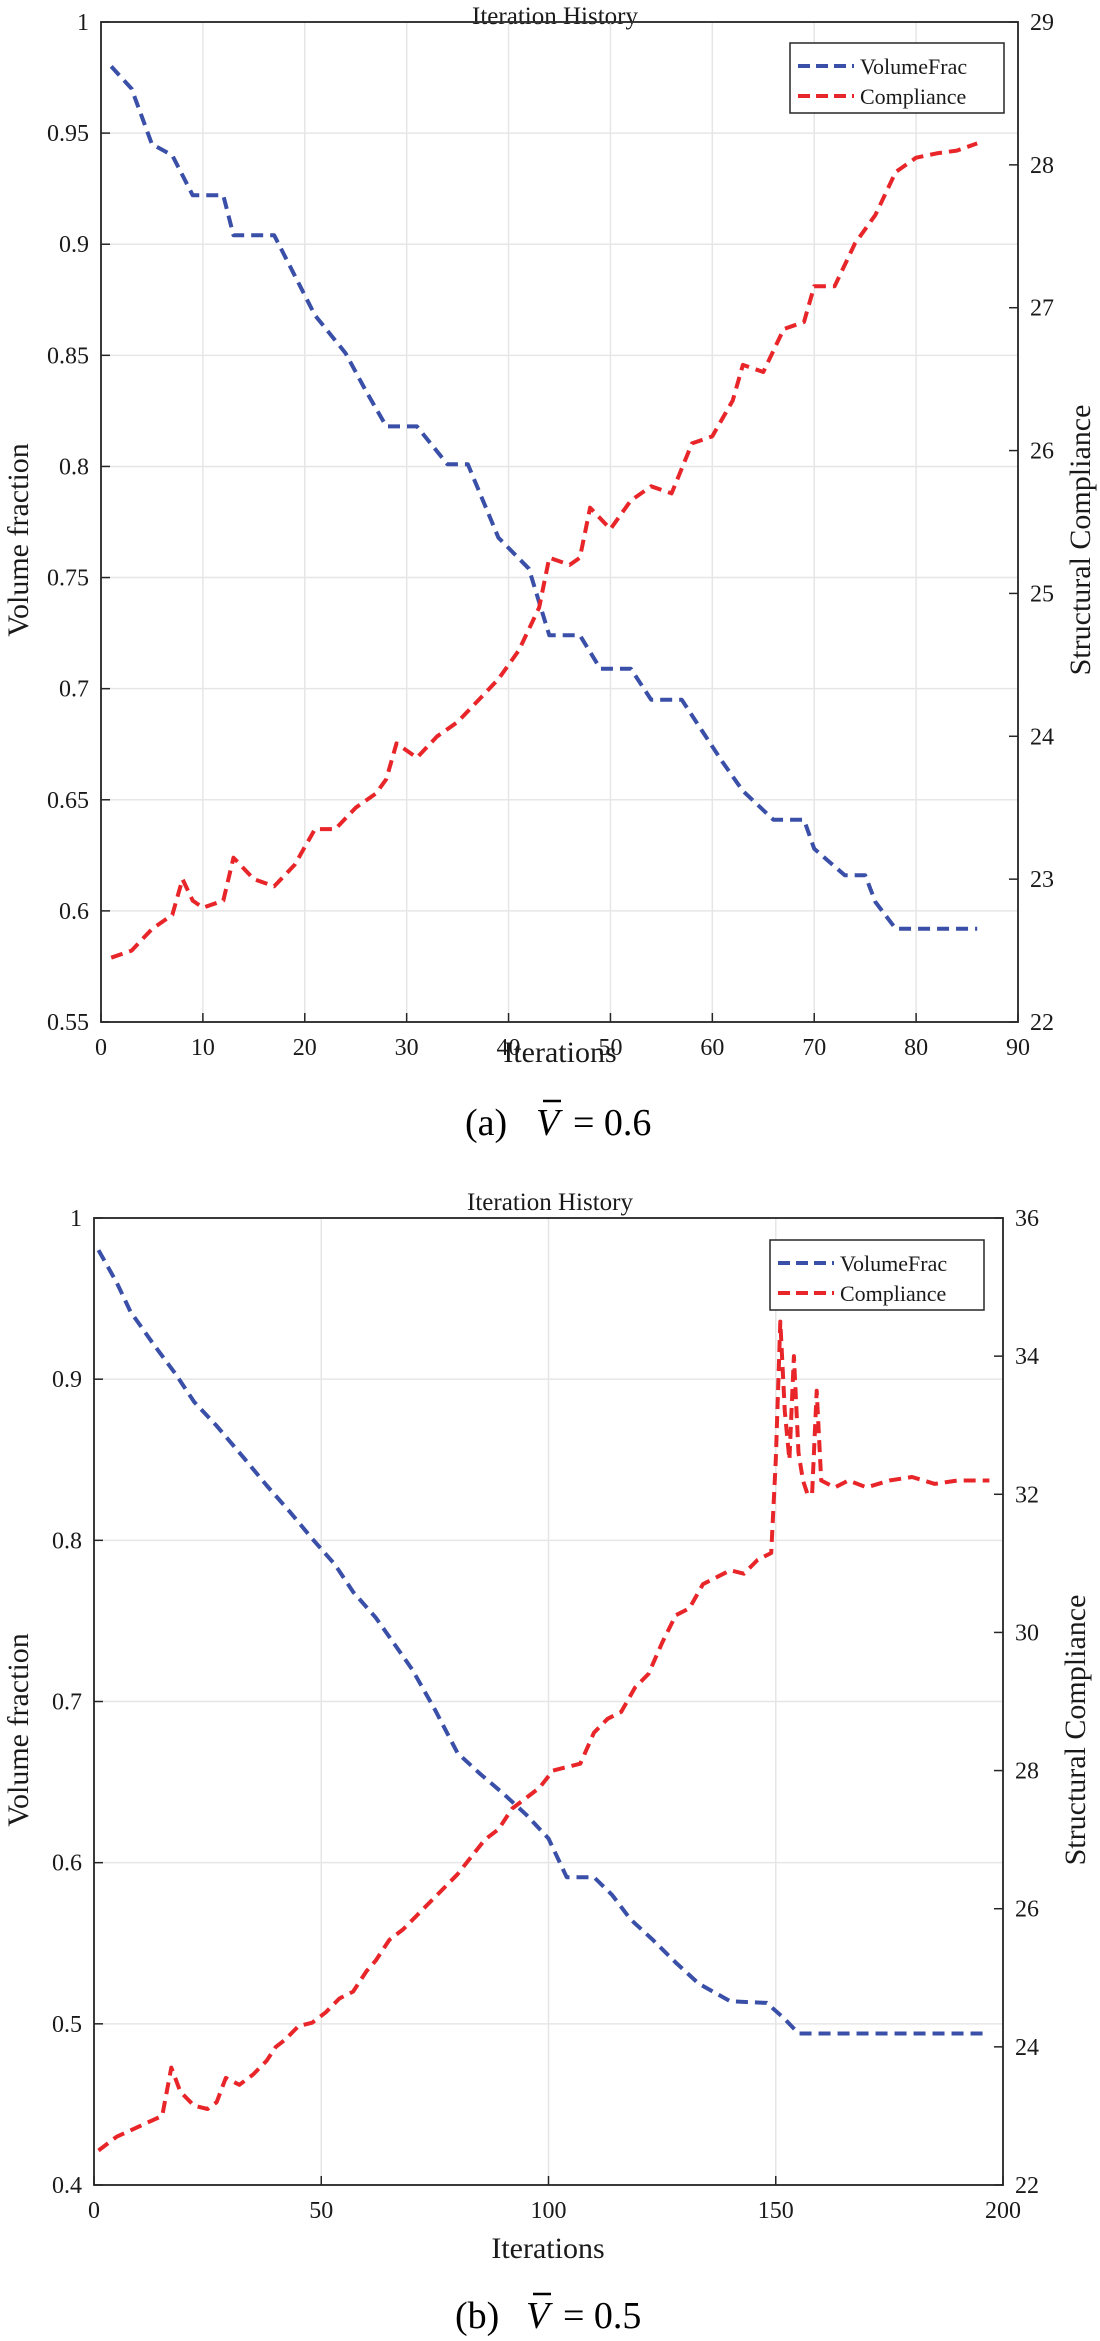 The image size is (1100, 2341). I want to click on y-tick-label: 0.75, so click(68, 579).